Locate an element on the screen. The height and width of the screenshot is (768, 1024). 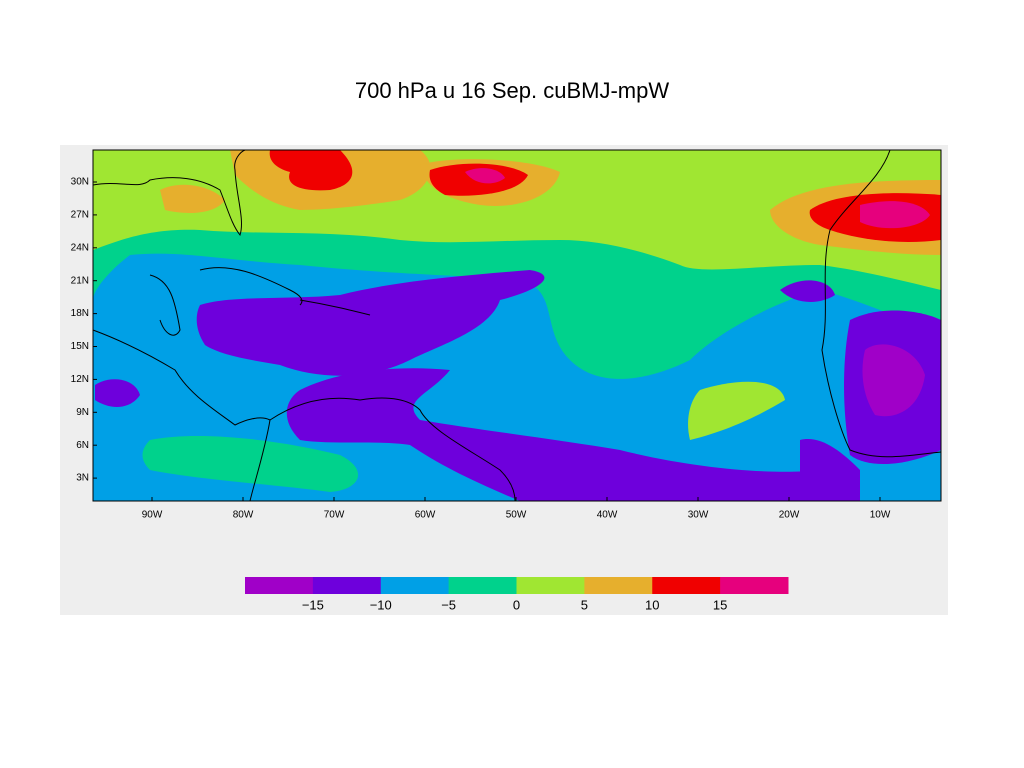
lat-label: 9N is located at coordinates (82, 412).